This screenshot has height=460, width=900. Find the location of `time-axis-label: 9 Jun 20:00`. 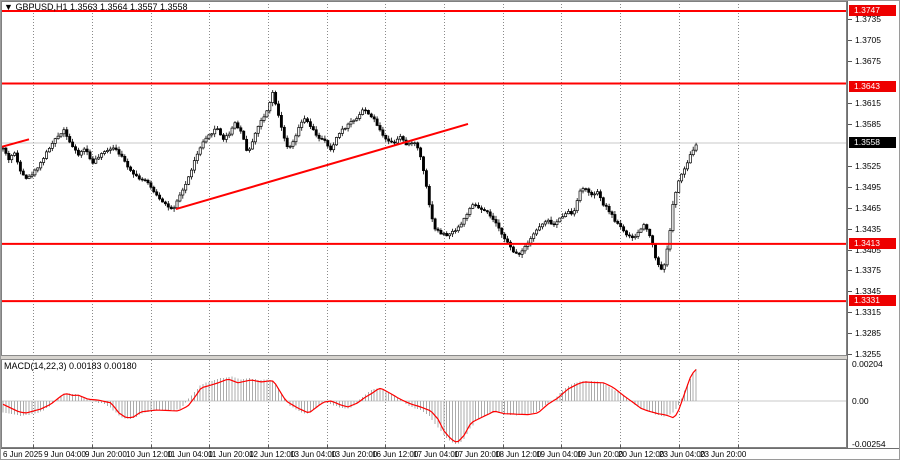

time-axis-label: 9 Jun 20:00 is located at coordinates (106, 454).